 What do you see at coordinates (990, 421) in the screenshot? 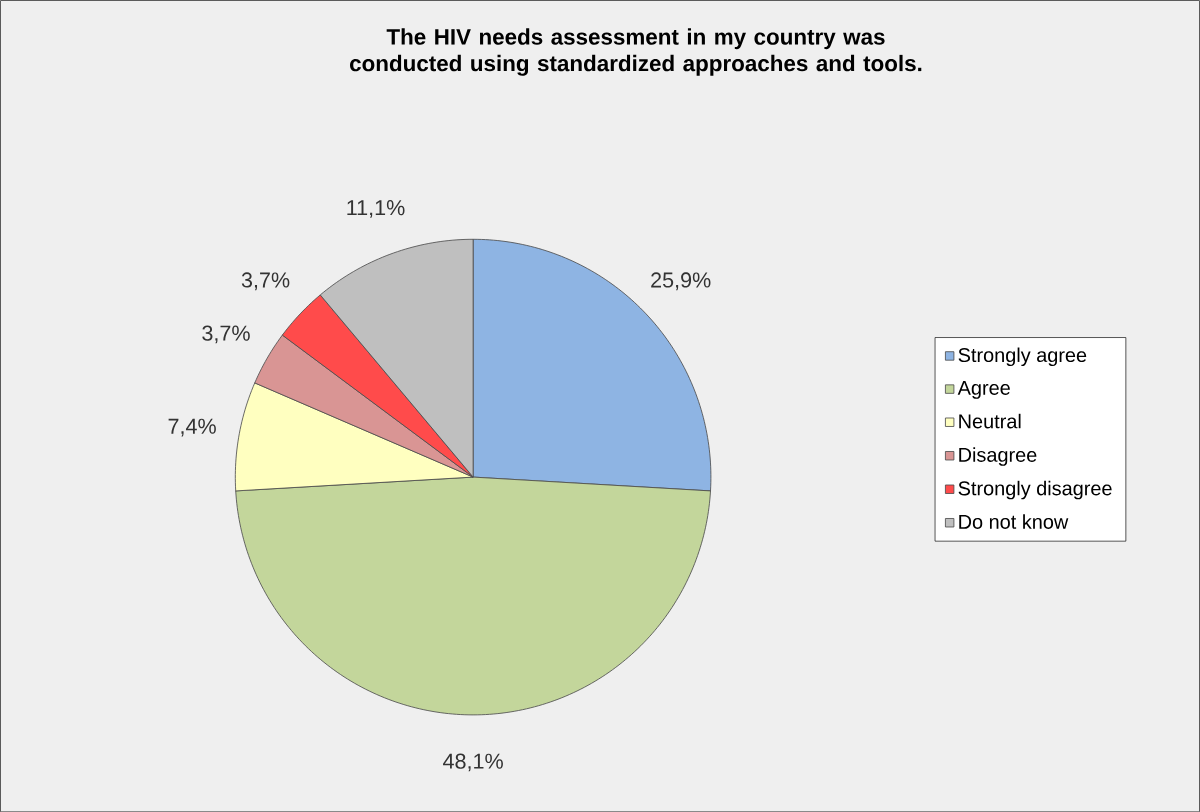
I see `legend-label: Neutral` at bounding box center [990, 421].